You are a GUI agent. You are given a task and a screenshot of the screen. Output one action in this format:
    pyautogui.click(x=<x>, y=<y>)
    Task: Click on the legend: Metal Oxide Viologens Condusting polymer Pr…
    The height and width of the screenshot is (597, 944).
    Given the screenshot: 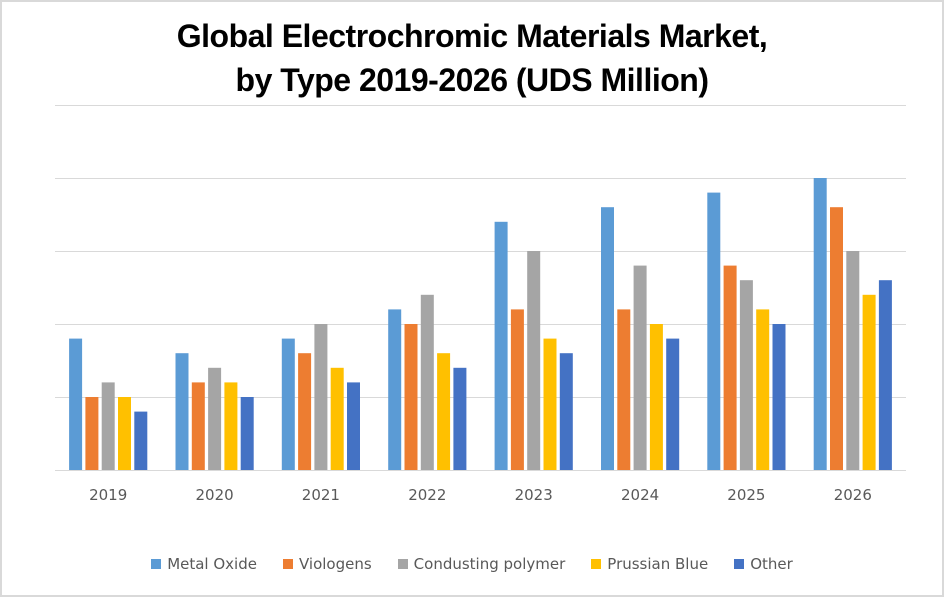 What is the action you would take?
    pyautogui.click(x=472, y=564)
    